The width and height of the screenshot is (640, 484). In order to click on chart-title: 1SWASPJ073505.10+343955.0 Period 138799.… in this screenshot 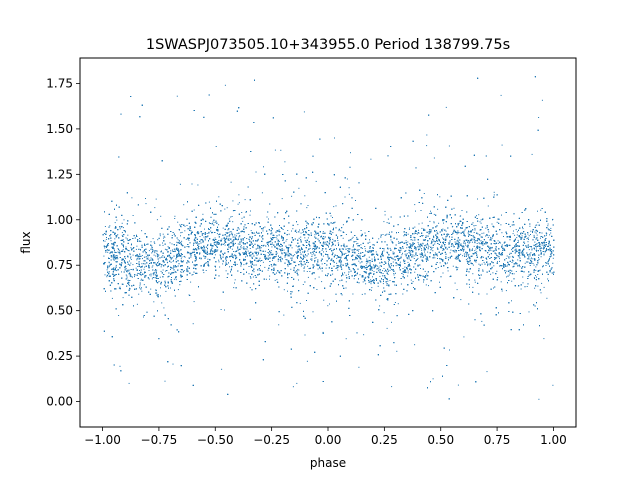, I will do `click(328, 45)`.